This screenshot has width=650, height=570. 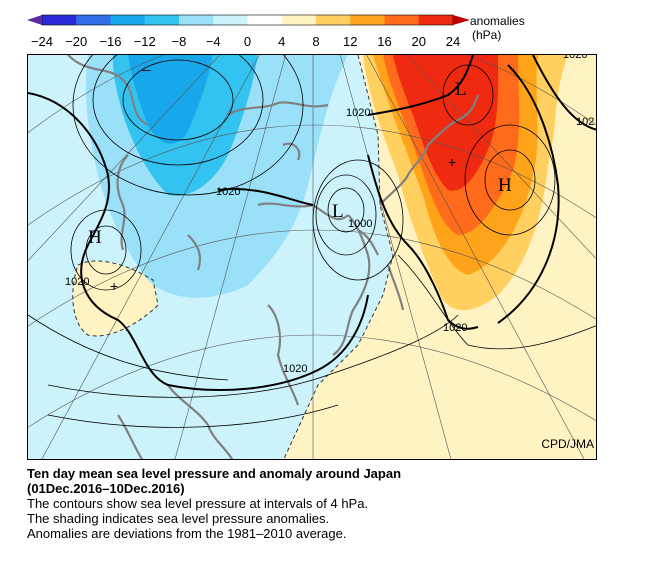 What do you see at coordinates (179, 41) in the screenshot?
I see `colorbar-tick-label: −8` at bounding box center [179, 41].